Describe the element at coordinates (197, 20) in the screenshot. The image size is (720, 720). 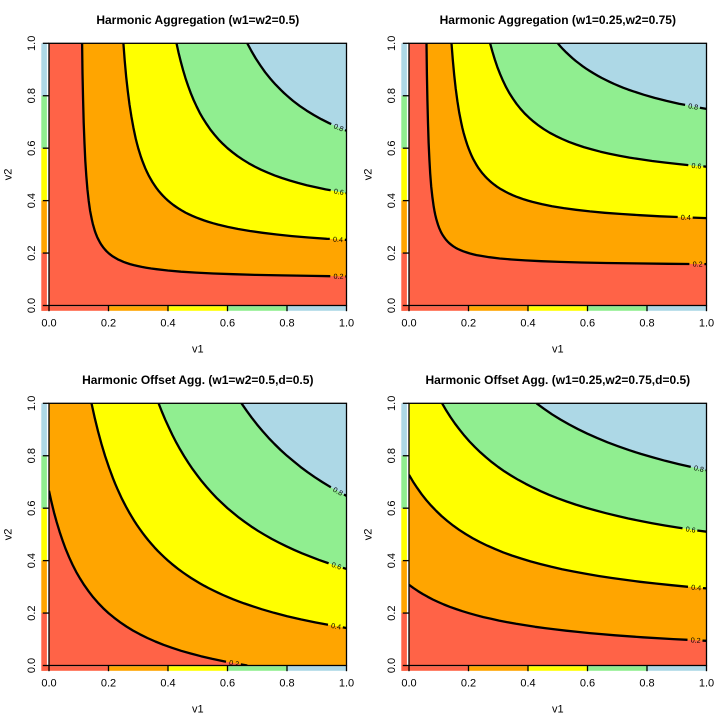
I see `svg-text:Harmonic Aggregation (w1=w2=0.: Harmonic Aggregation (w1=w2=0.5)` at that location.